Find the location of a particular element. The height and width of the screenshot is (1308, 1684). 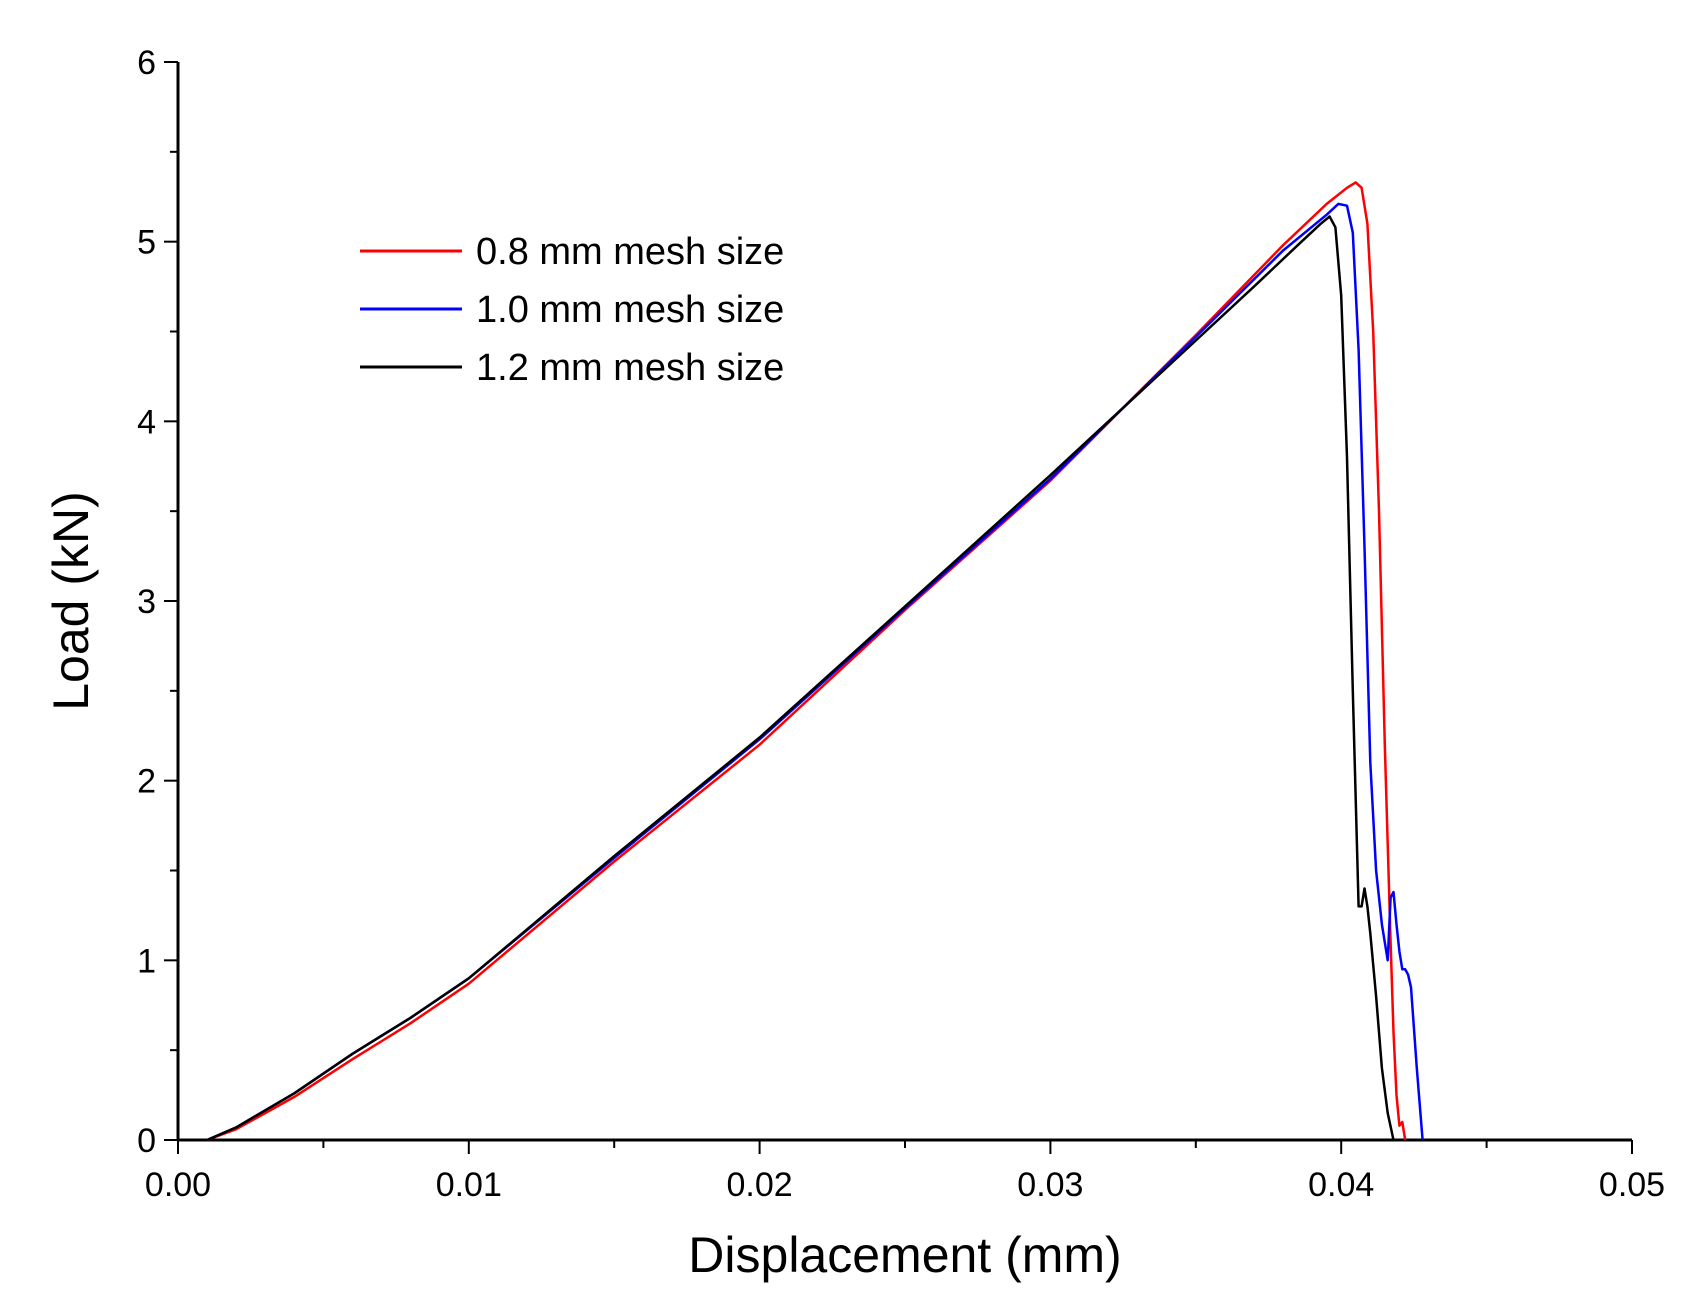

y-tick-label: 2 is located at coordinates (146, 782).